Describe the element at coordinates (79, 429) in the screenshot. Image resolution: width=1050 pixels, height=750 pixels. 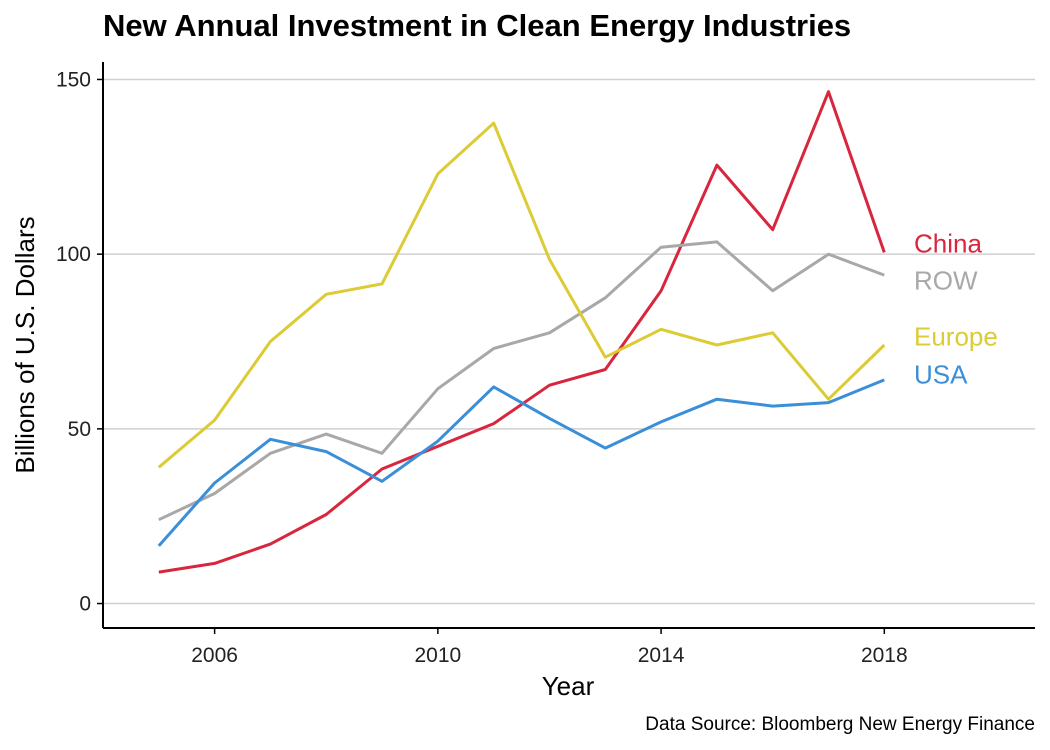
I see `y-tick-label: 50` at that location.